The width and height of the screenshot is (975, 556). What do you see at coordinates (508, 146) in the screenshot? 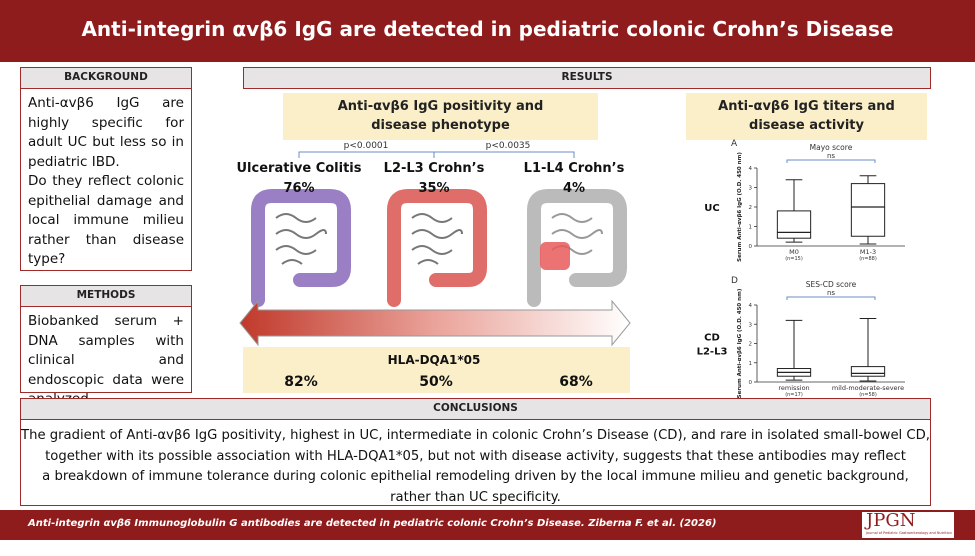
I see `p-value: p<0.0035` at bounding box center [508, 146].